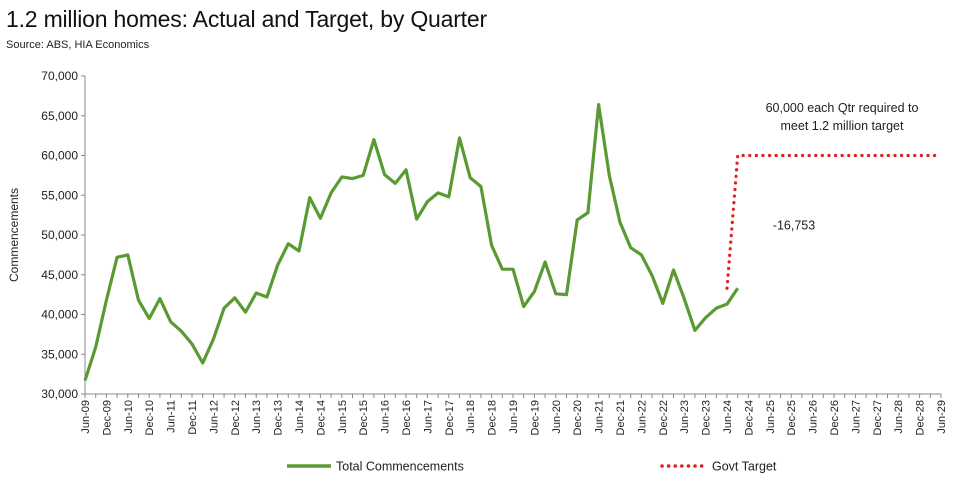 The height and width of the screenshot is (482, 964). Describe the element at coordinates (343, 417) in the screenshot. I see `x-tick-label: Jun-15` at that location.